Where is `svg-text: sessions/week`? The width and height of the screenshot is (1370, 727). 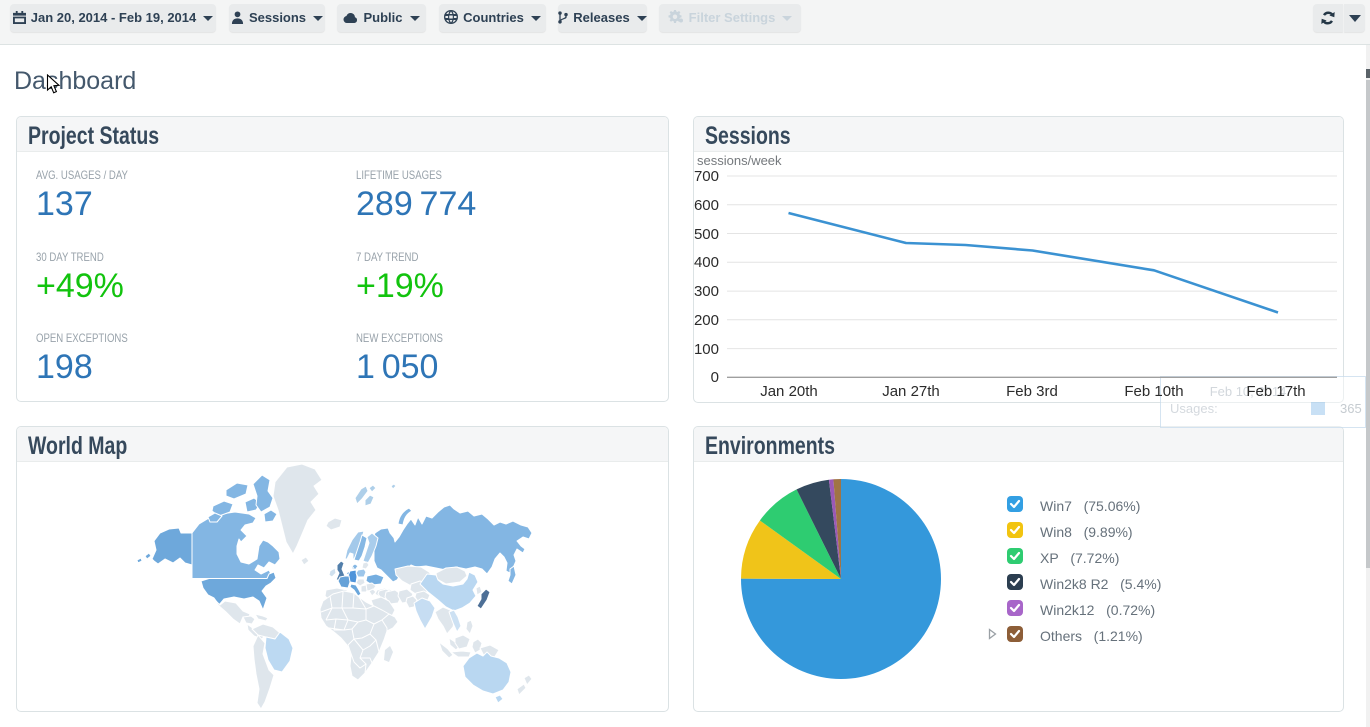
svg-text: sessions/week is located at coordinates (739, 160).